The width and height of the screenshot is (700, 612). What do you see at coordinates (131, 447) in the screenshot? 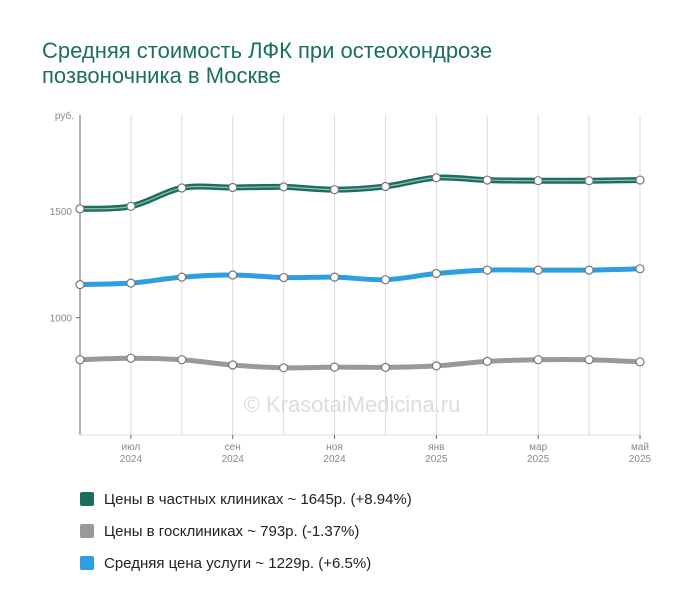
I see `x-tick-label-month: июл` at bounding box center [131, 447].